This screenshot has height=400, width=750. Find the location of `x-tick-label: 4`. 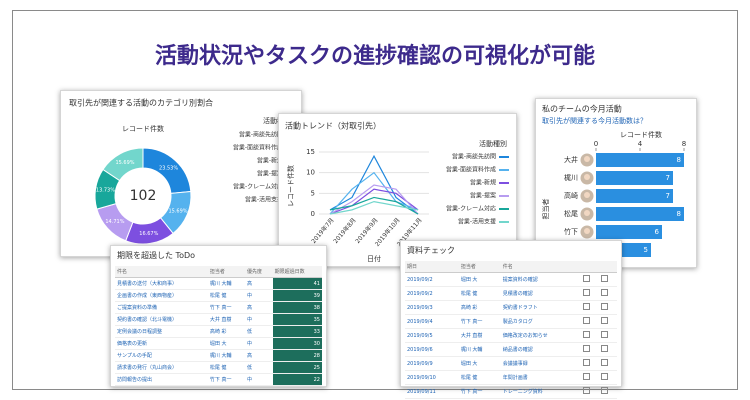

x-tick-label: 4 is located at coordinates (640, 144).